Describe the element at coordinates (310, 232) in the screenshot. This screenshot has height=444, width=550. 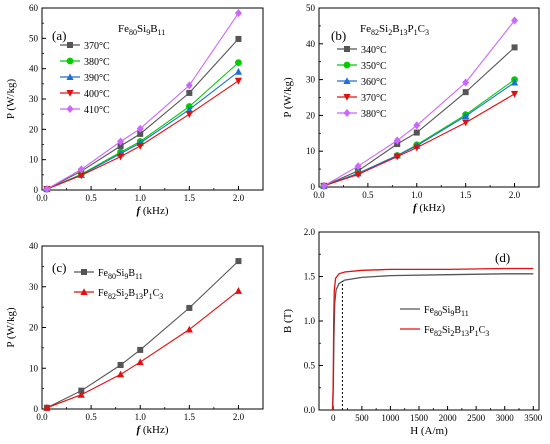
I see `y-tick-label: 2.0` at that location.